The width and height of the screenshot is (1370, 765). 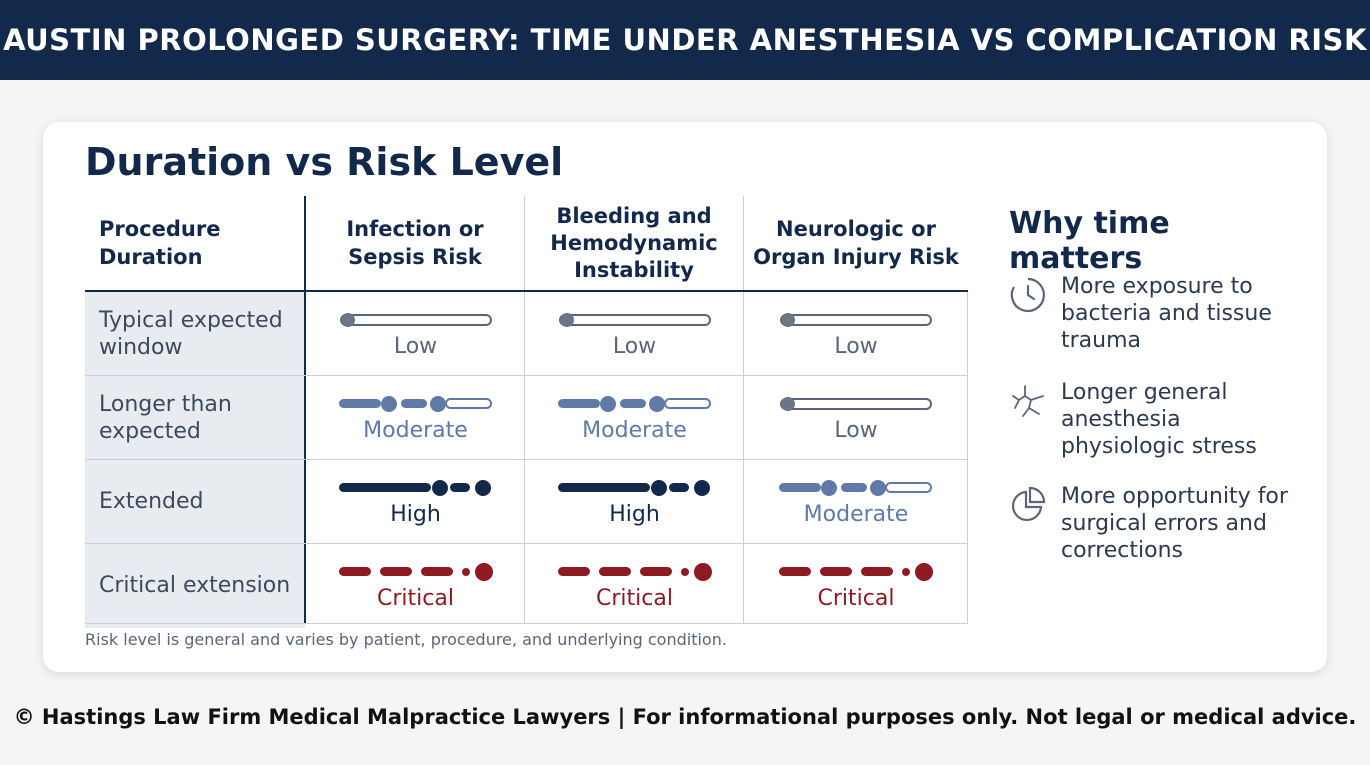 What do you see at coordinates (324, 162) in the screenshot?
I see `card-title: Duration vs Risk Level` at bounding box center [324, 162].